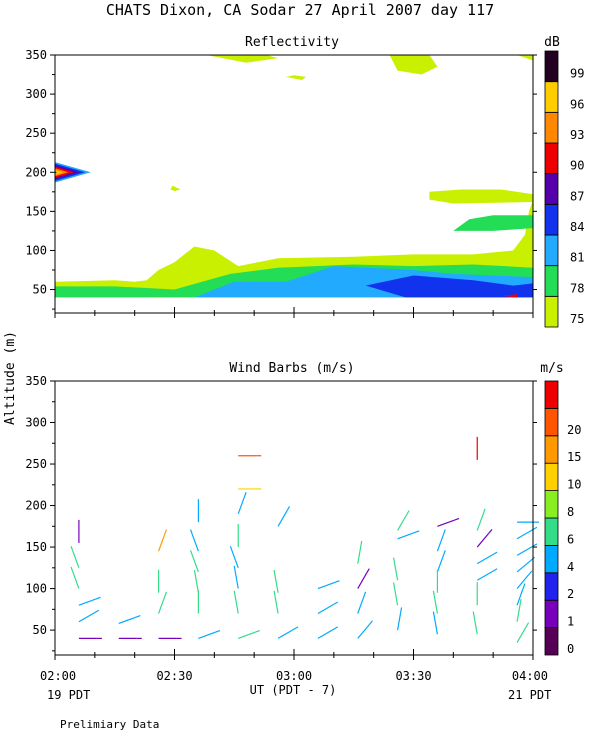 Image resolution: width=600 pixels, height=754 pixels. I want to click on colorbar-label-81: 81, so click(577, 258).